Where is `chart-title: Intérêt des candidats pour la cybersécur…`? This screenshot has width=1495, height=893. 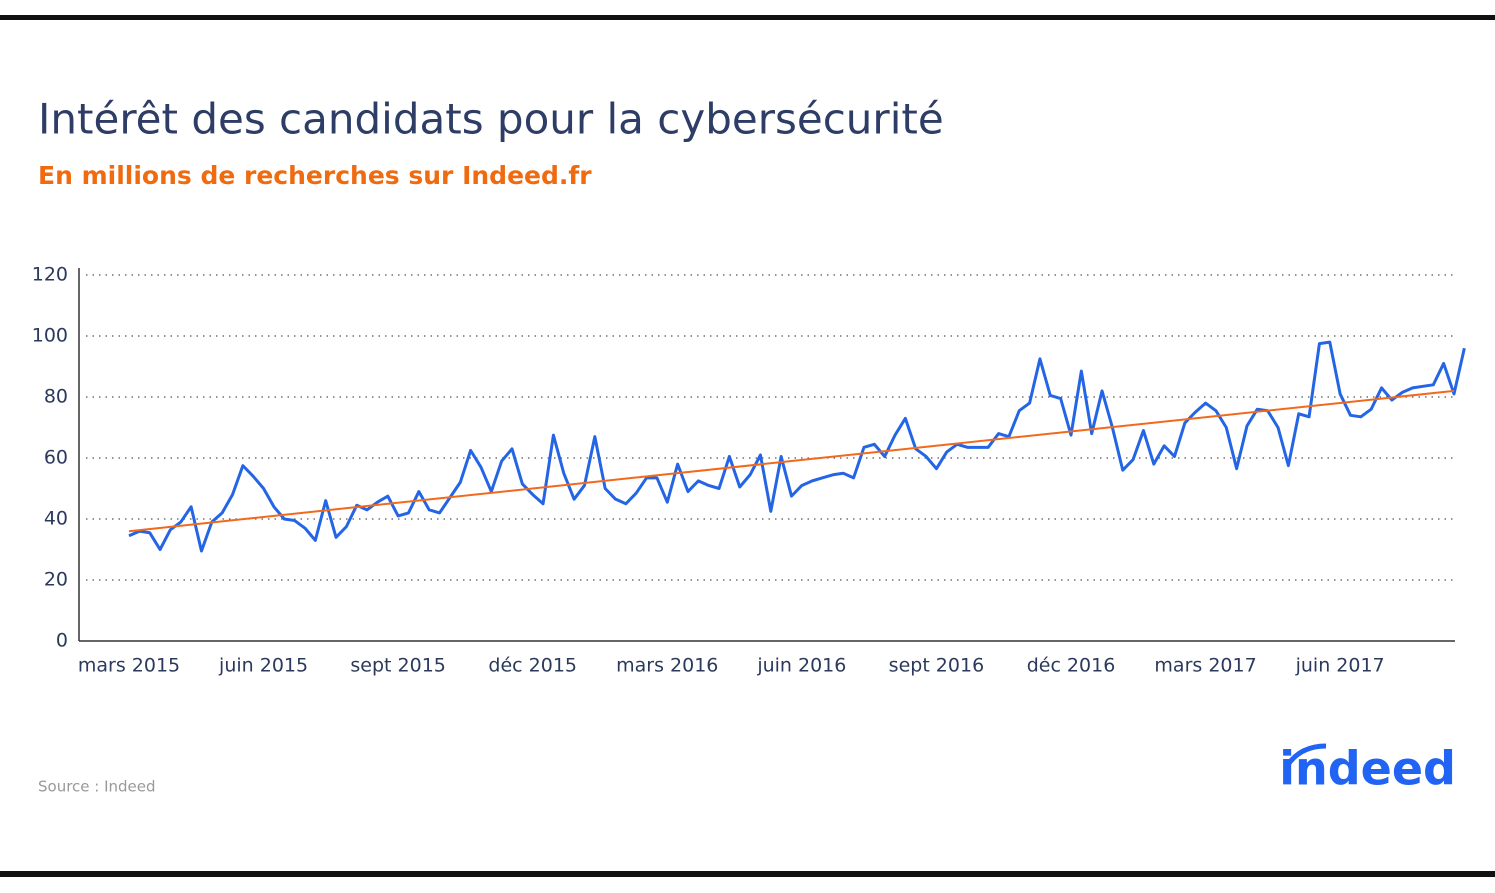 chart-title: Intérêt des candidats pour la cybersécur… is located at coordinates (491, 119).